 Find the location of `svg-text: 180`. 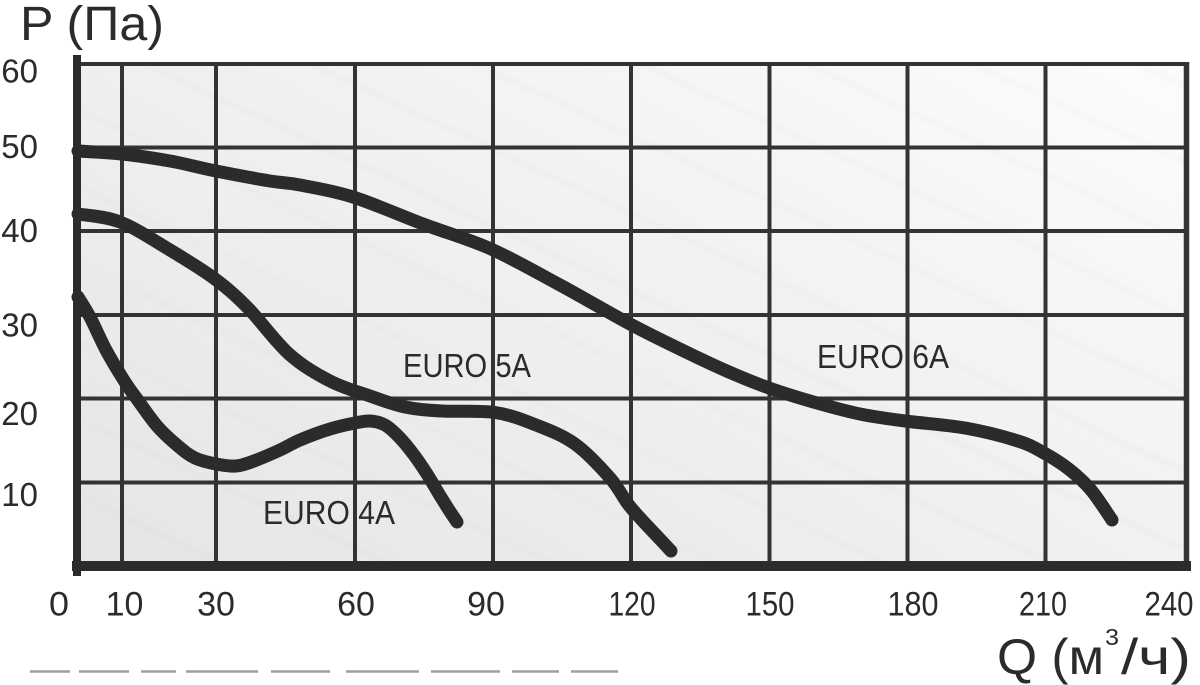

svg-text: 180 is located at coordinates (913, 605).